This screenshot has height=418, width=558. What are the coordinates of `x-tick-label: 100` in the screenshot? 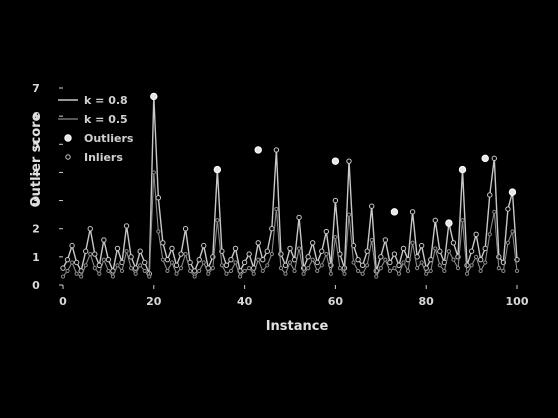 It's located at (517, 301).